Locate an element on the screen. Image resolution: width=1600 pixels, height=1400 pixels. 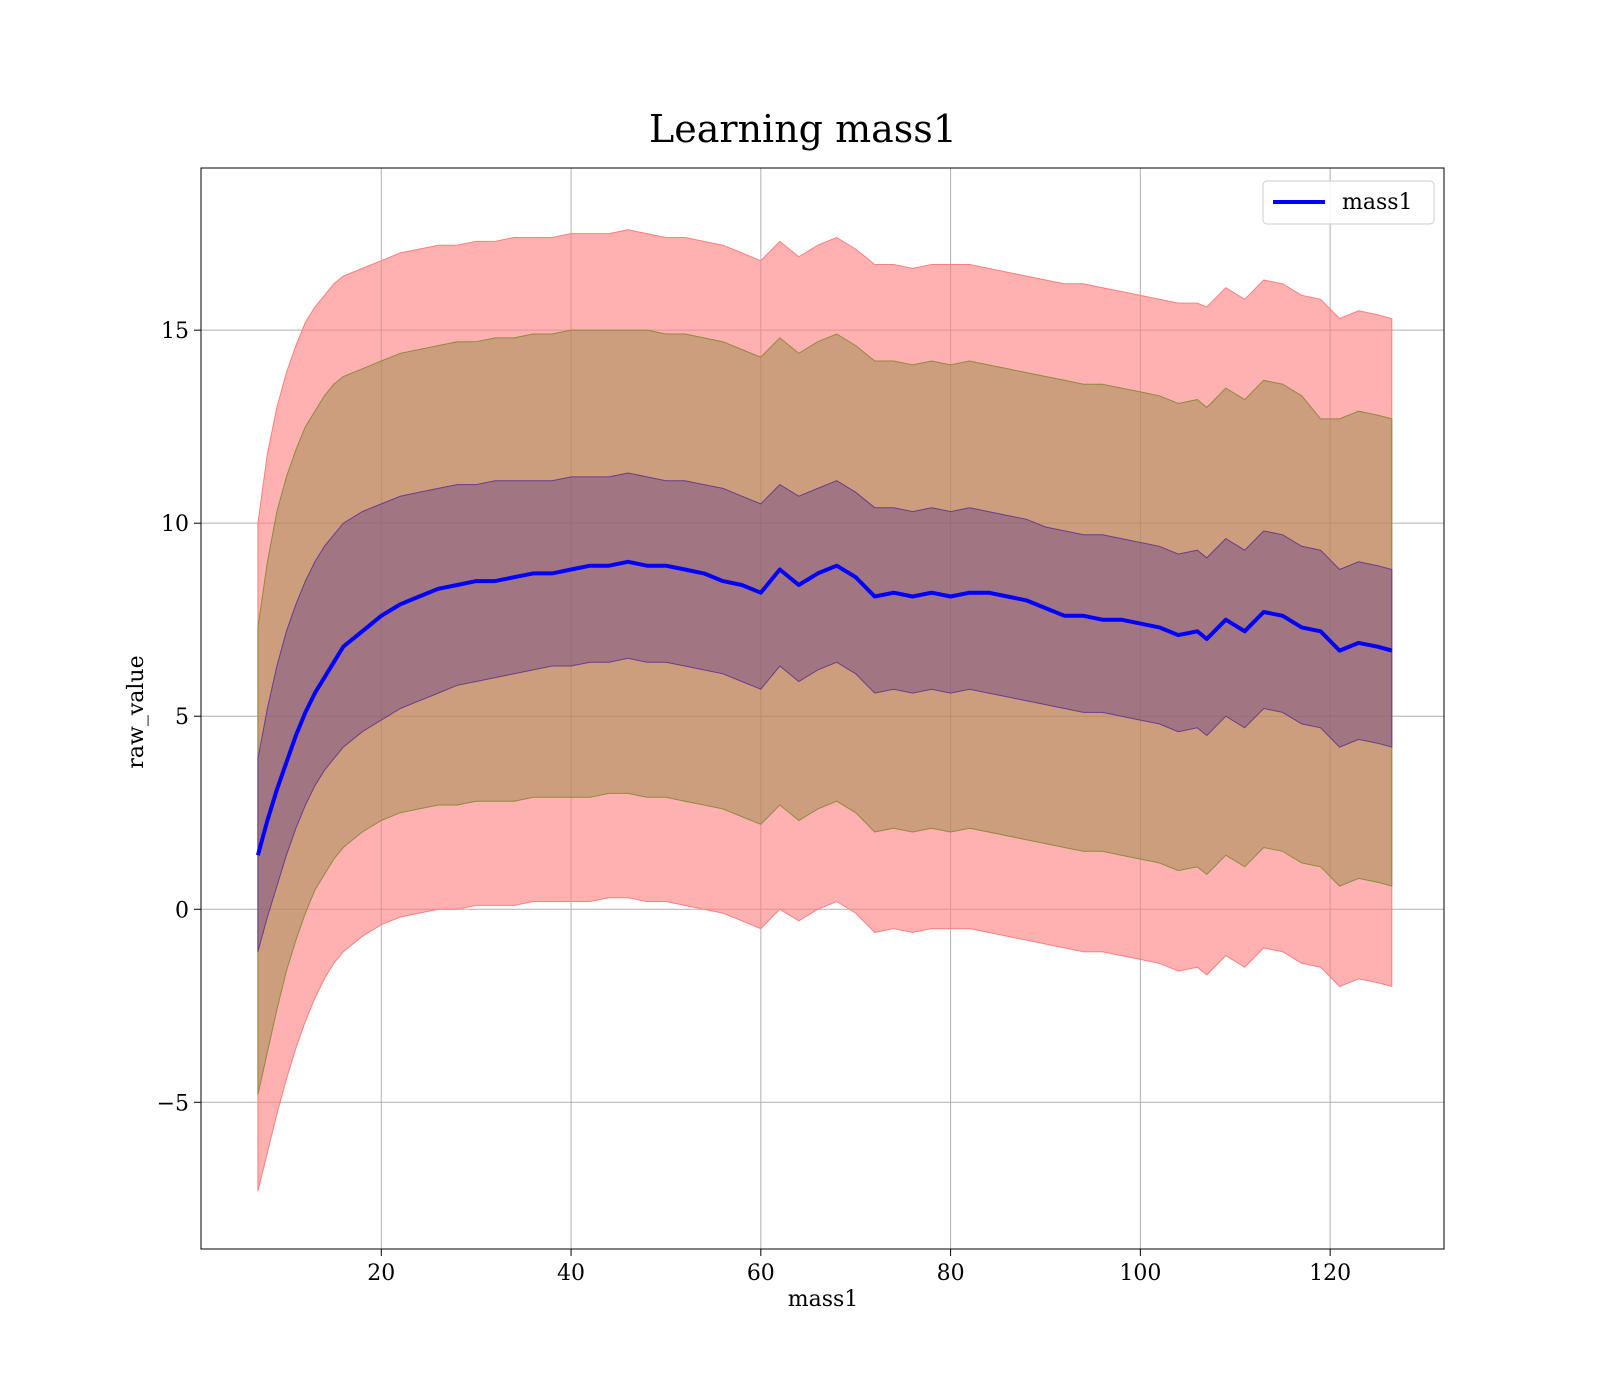
y-tick-label: 0 is located at coordinates (182, 910).